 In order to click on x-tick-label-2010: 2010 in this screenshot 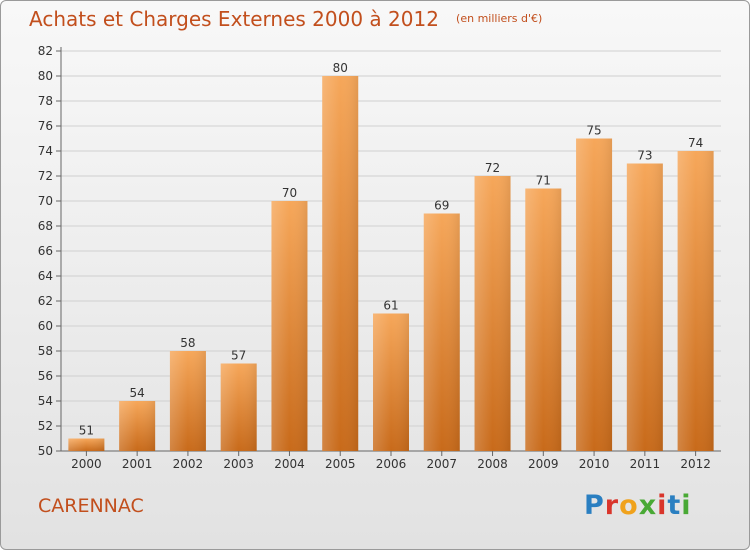, I will do `click(594, 464)`.